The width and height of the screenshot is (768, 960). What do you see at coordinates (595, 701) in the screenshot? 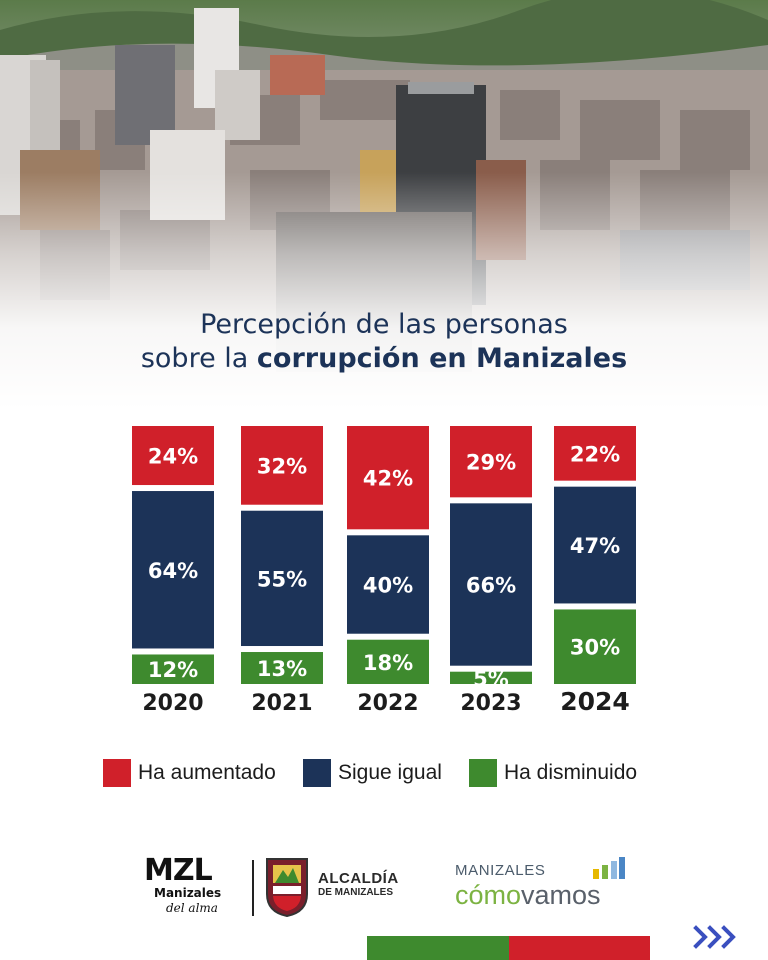
I see `x-tick-label-2024: 2024` at bounding box center [595, 701].